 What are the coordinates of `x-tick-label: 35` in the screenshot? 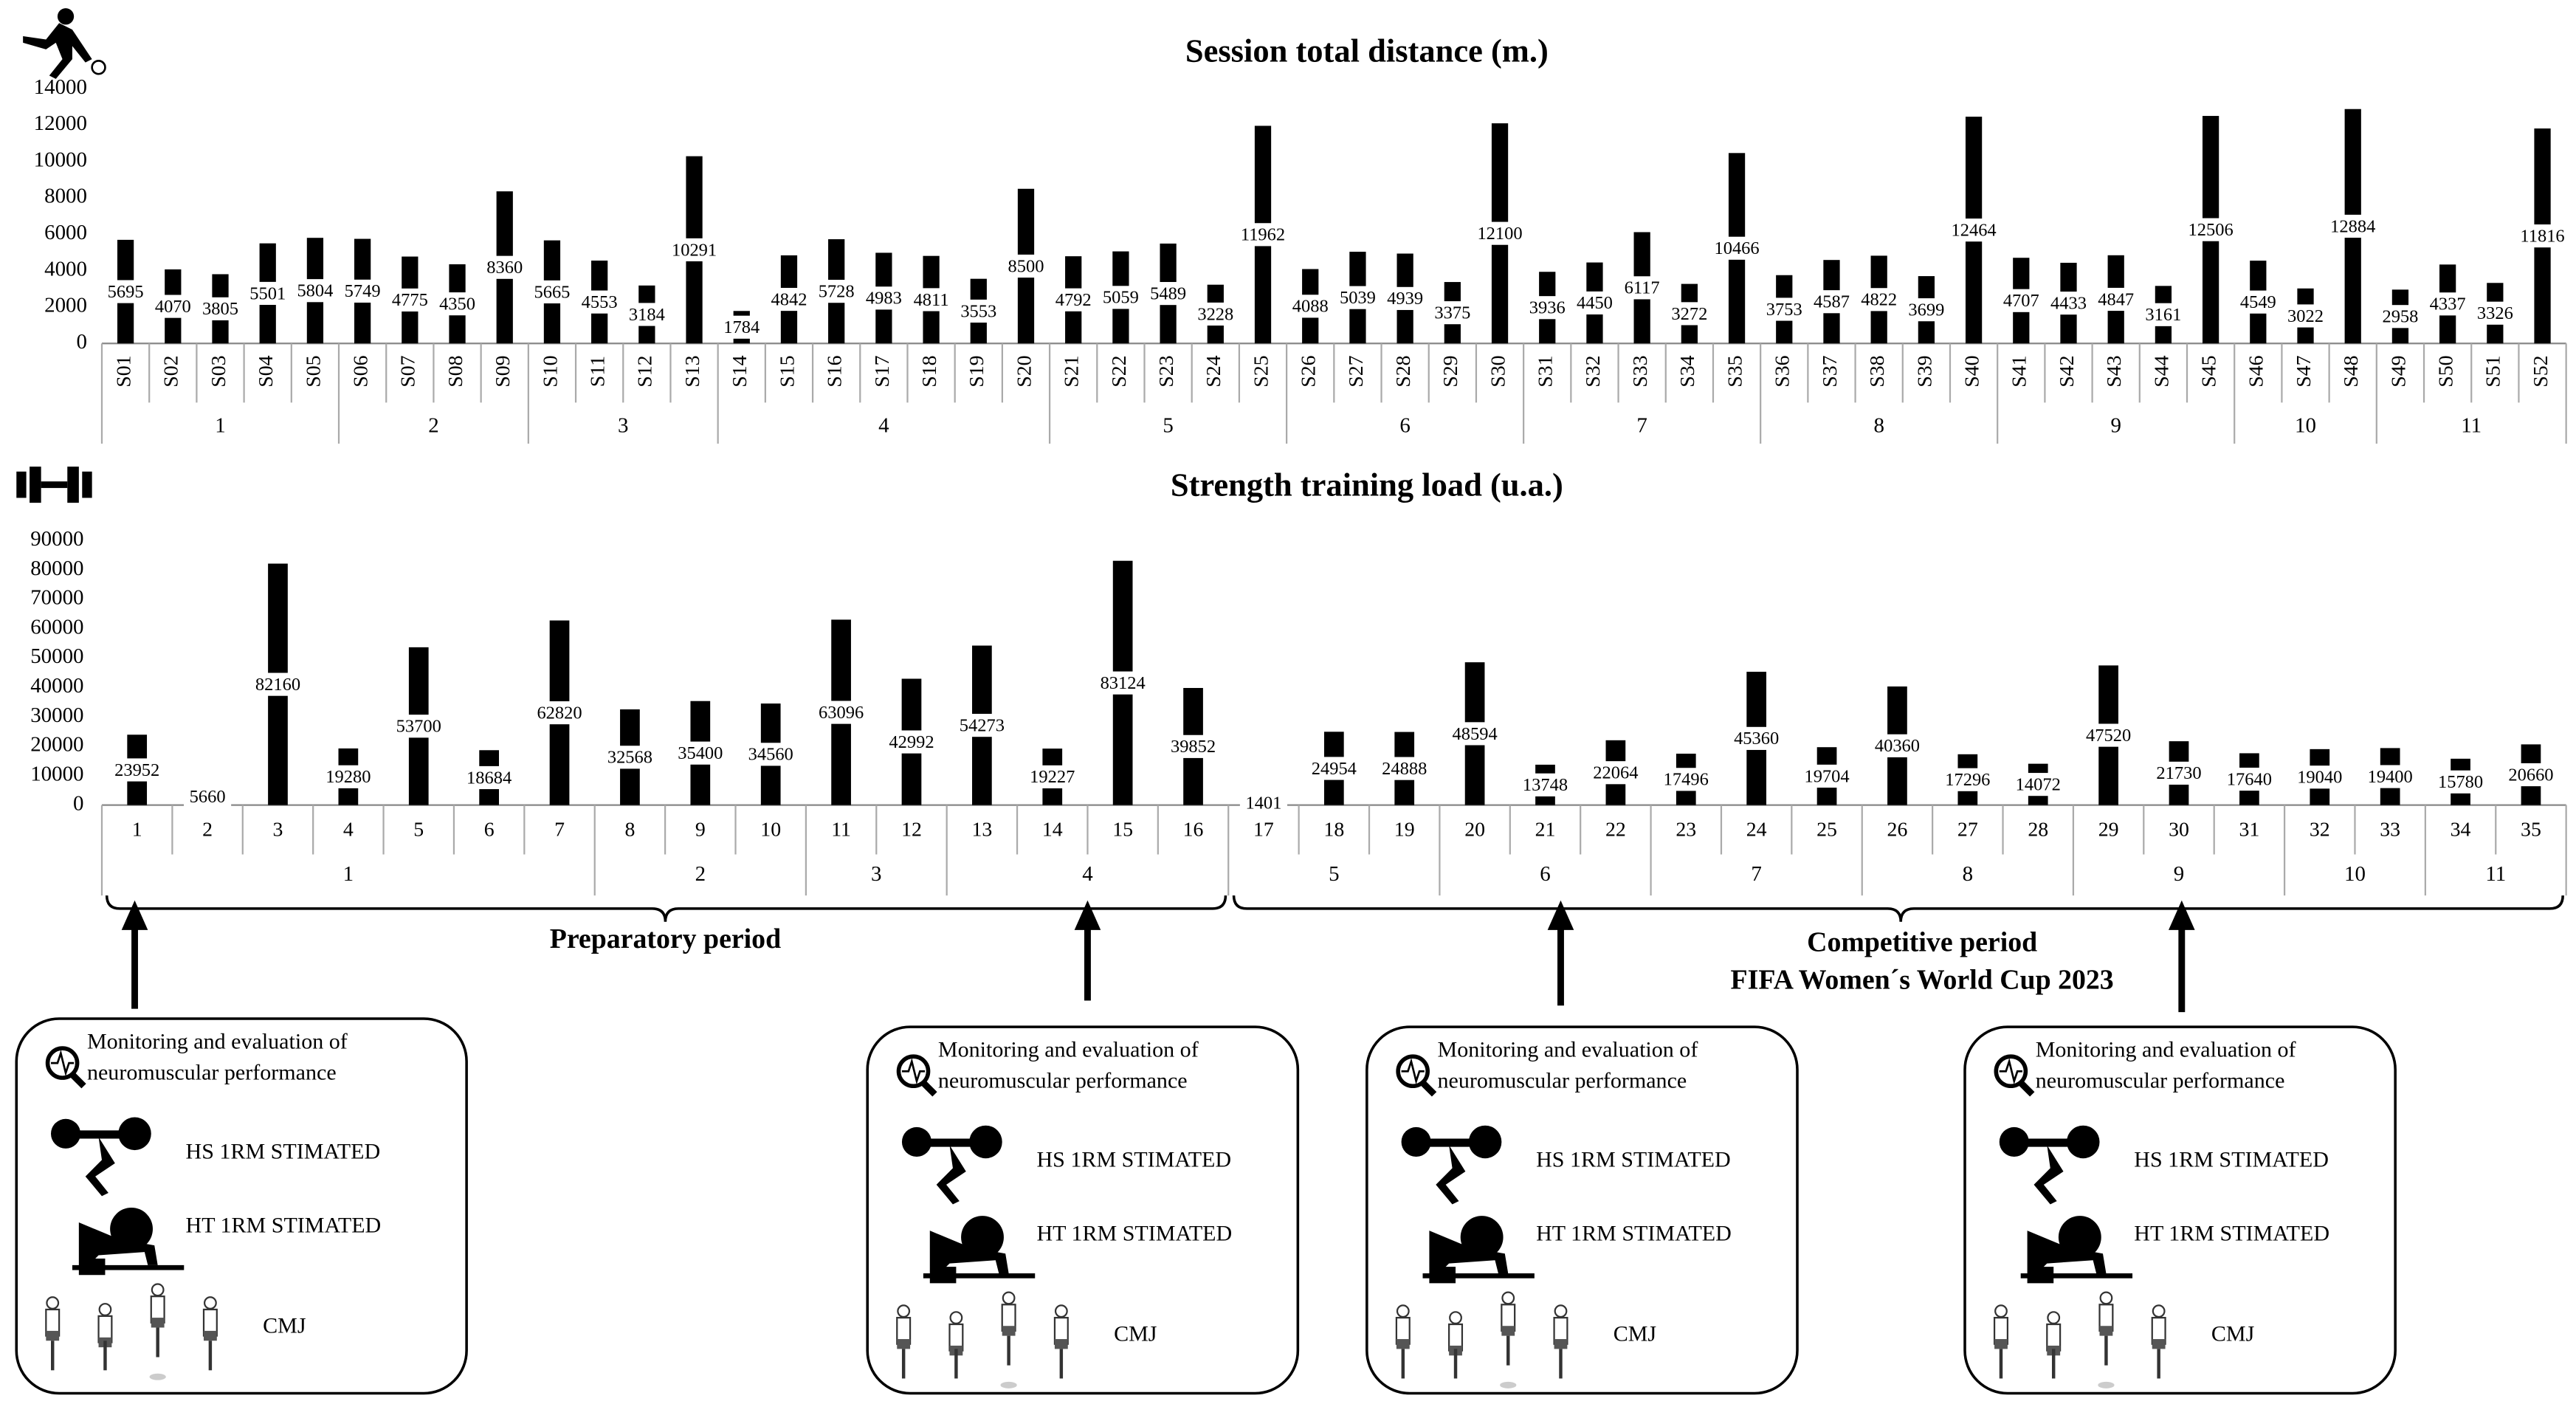 It's located at (2531, 830).